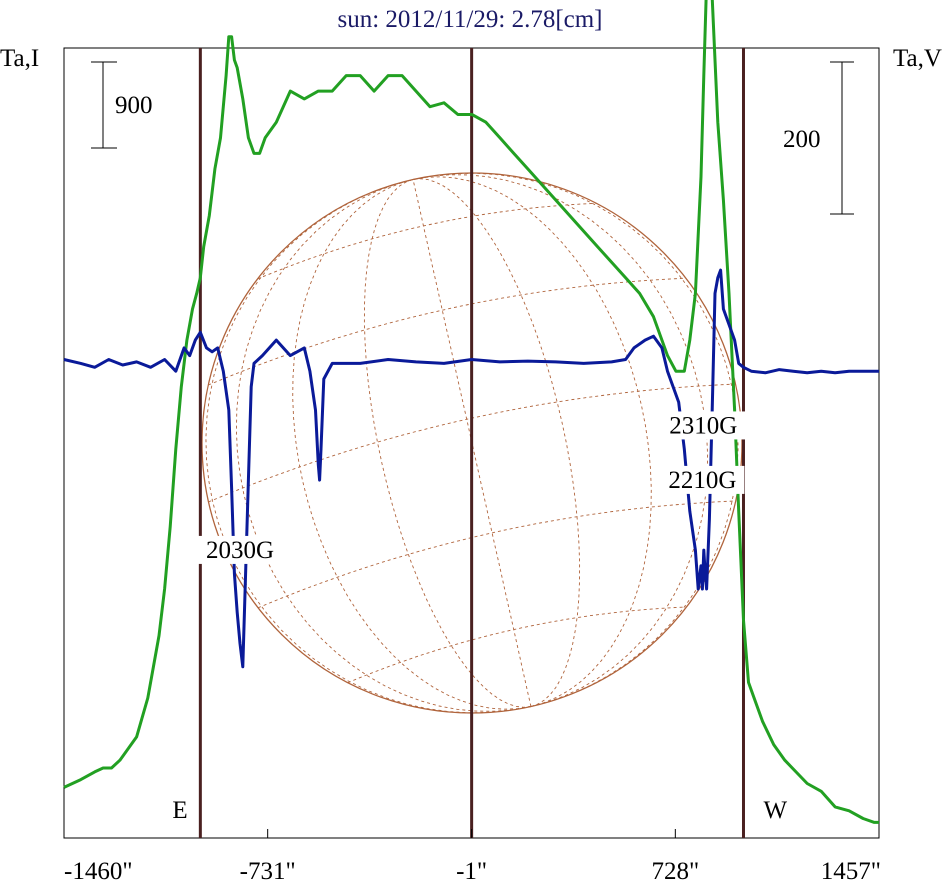 The image size is (949, 885). I want to click on x-axis: -1460" -731" -1" 728" 1457", so click(472, 857).